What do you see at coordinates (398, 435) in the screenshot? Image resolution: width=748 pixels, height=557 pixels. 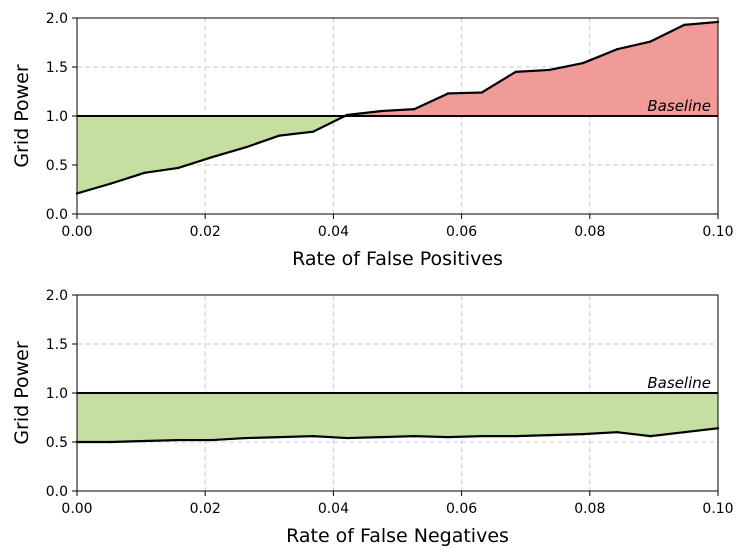 I see `series-line` at bounding box center [398, 435].